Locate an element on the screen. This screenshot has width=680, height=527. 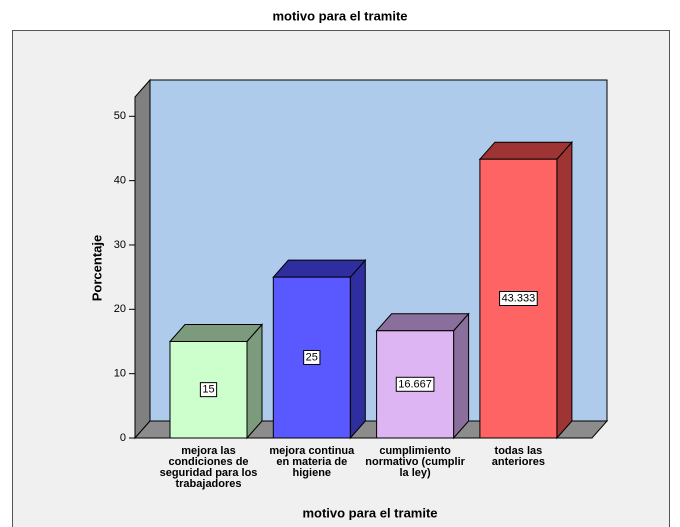
x-tick-label: mejora continua en materia de higiene is located at coordinates (312, 462).